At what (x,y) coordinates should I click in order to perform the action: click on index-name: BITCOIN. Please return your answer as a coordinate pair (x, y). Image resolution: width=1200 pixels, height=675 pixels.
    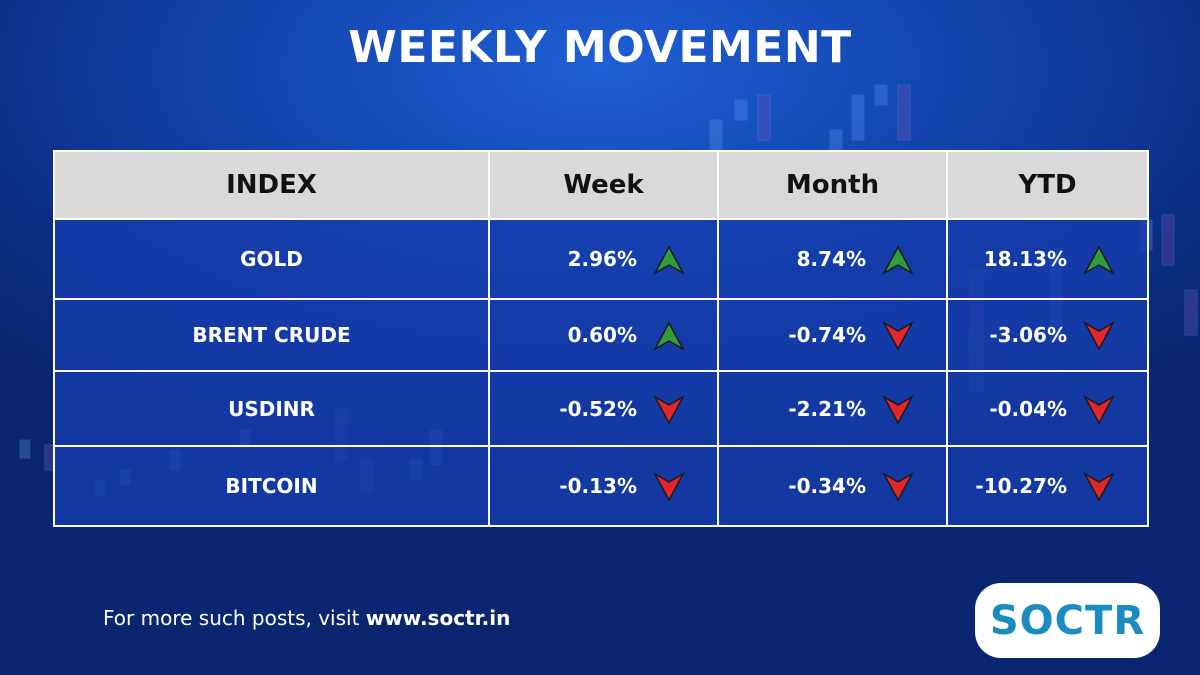
    Looking at the image, I should click on (271, 486).